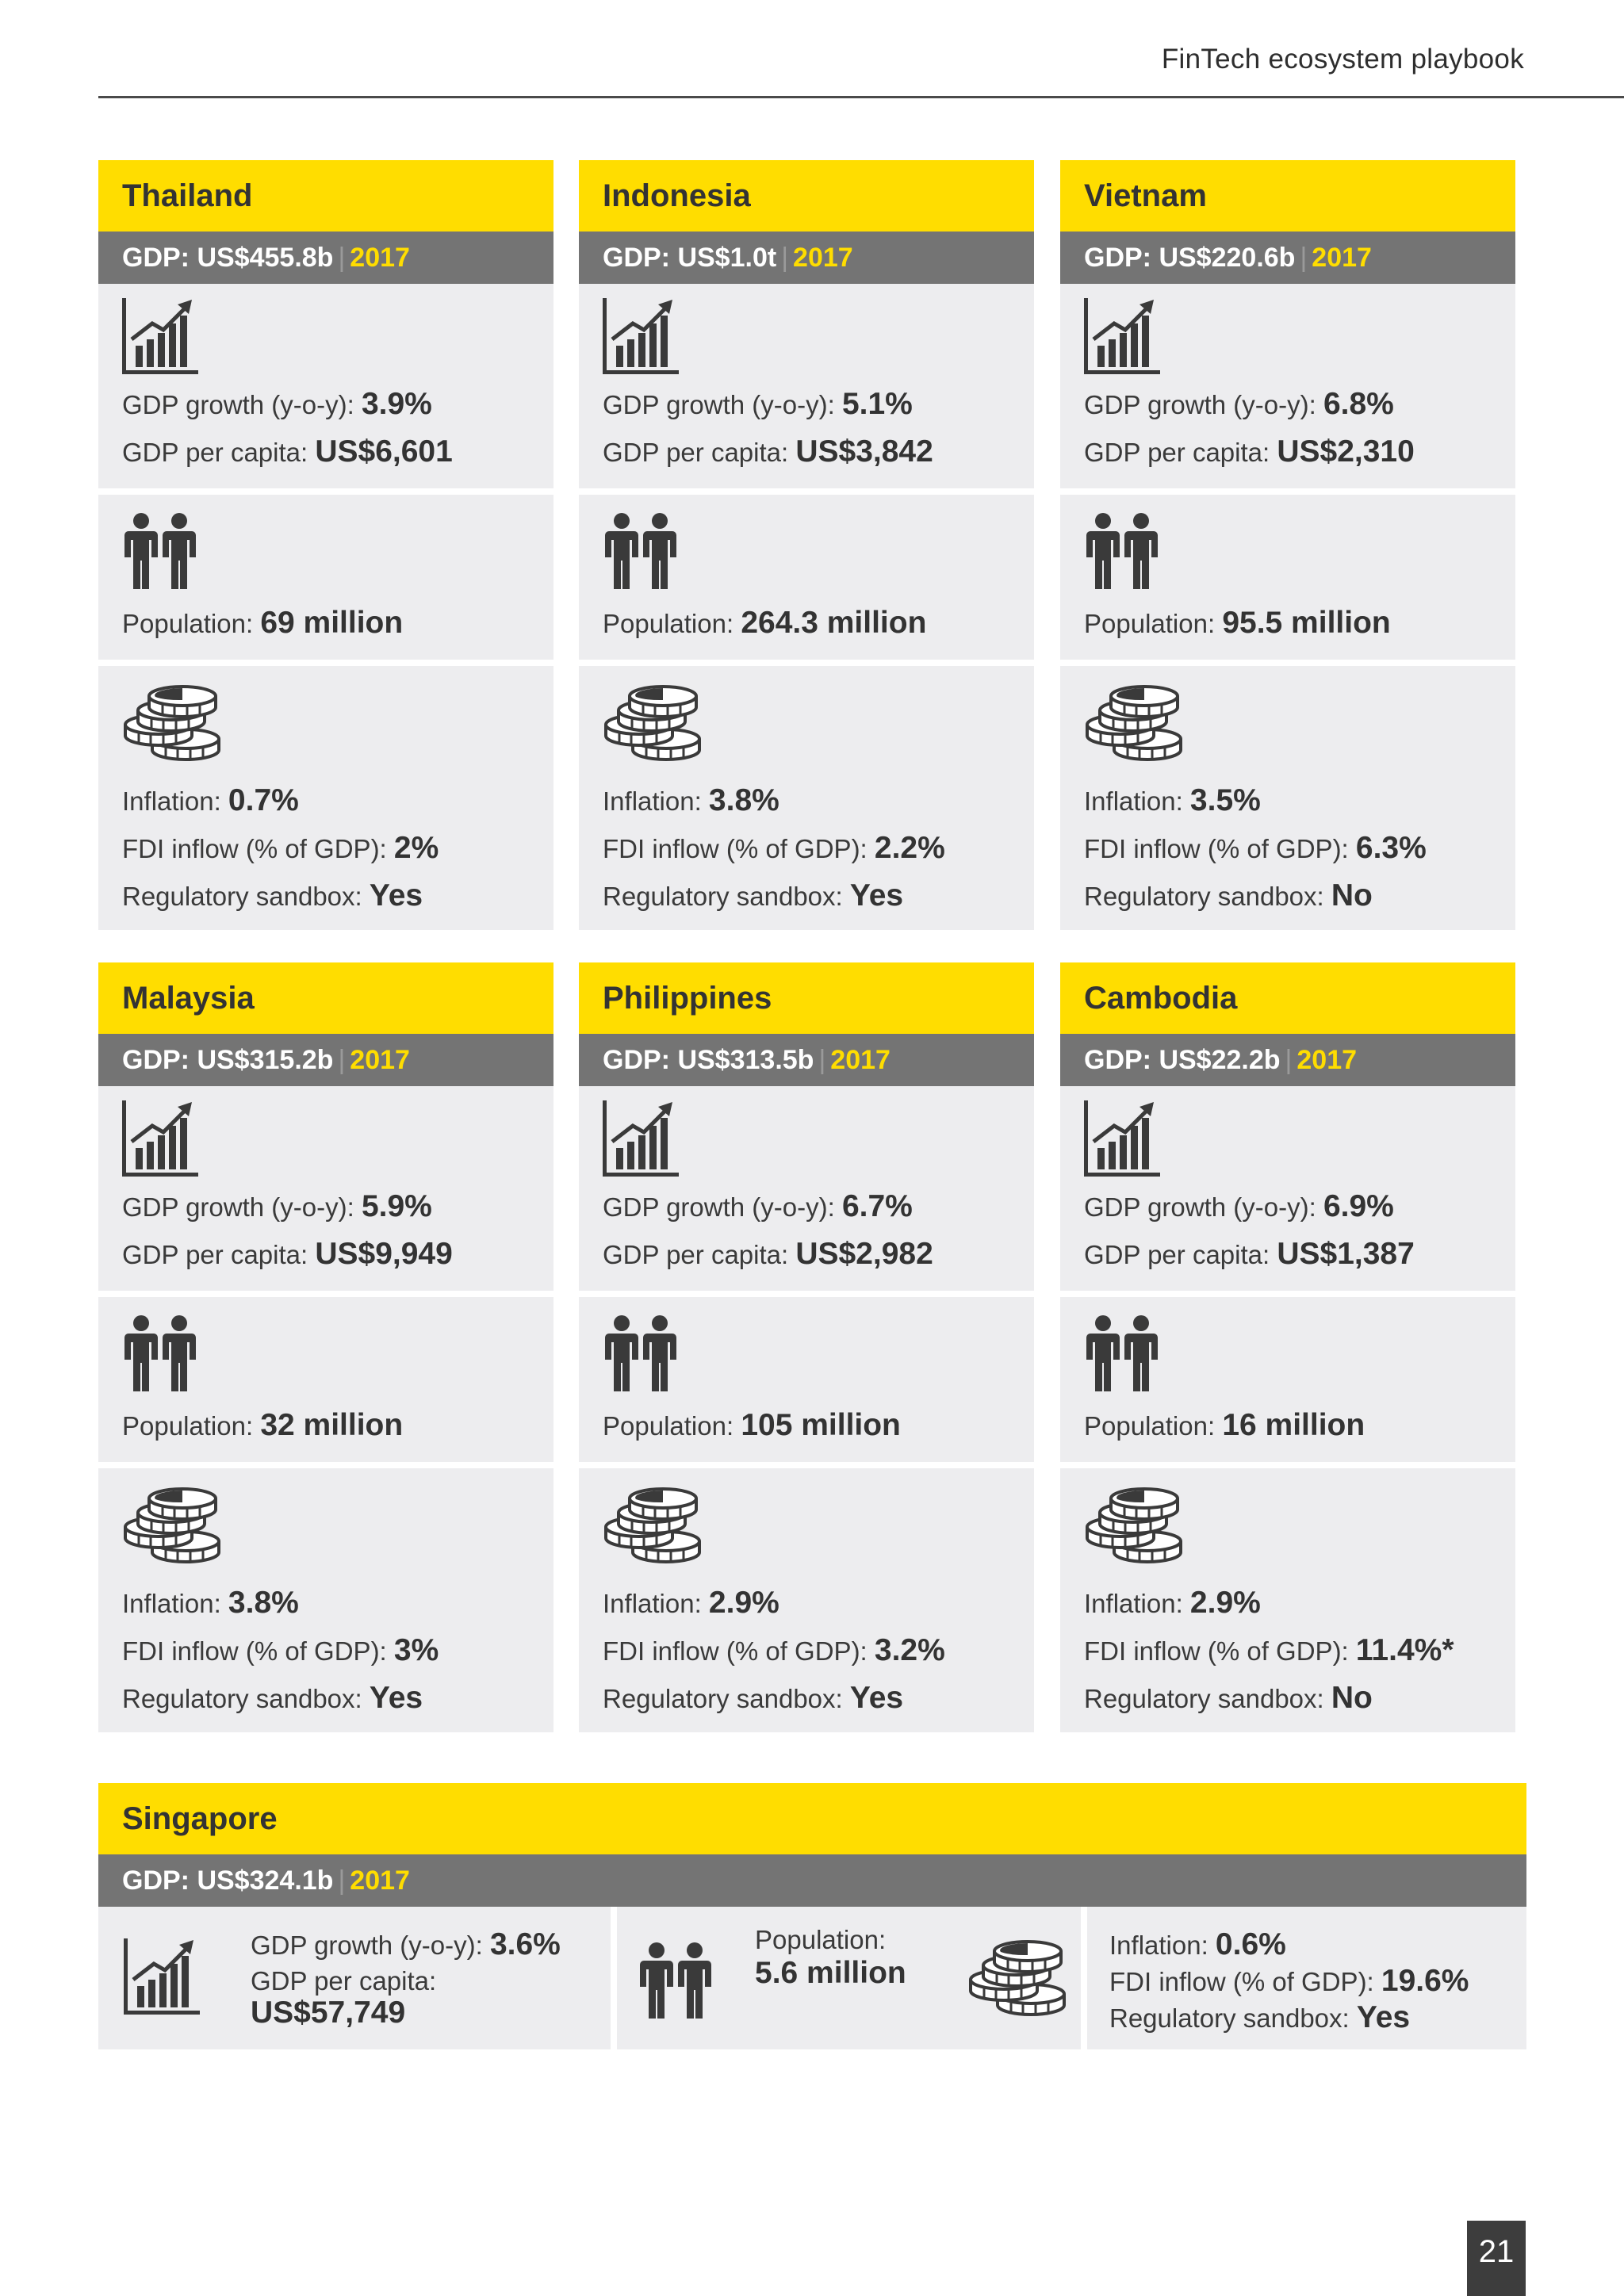  Describe the element at coordinates (1172, 801) in the screenshot. I see `inflation-line: Inflation: 3.5%` at that location.